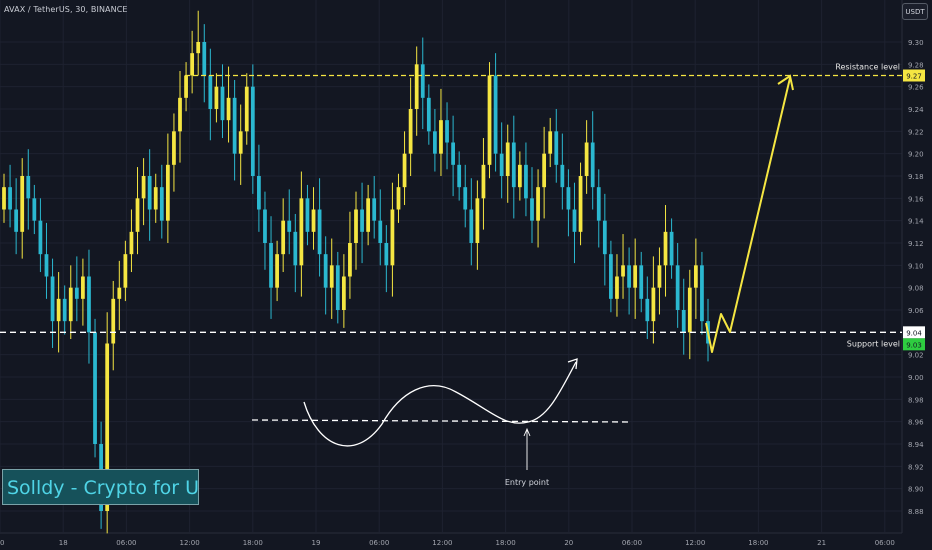  What do you see at coordinates (572, 364) in the screenshot?
I see `pattern-sketch-arrowhead` at bounding box center [572, 364].